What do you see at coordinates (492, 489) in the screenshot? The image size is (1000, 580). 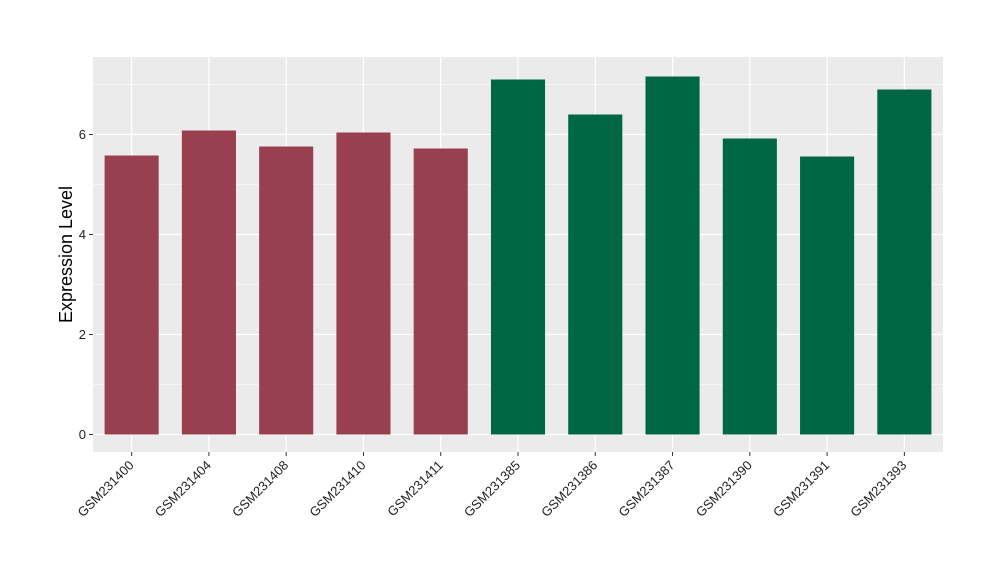 I see `x-tick-label: GSM231385` at bounding box center [492, 489].